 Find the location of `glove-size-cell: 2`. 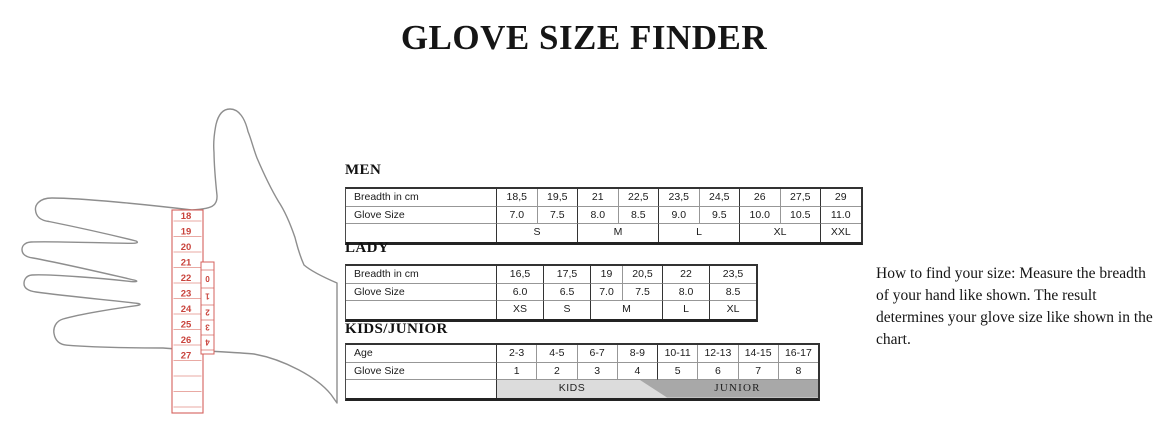

glove-size-cell: 2 is located at coordinates (556, 371).